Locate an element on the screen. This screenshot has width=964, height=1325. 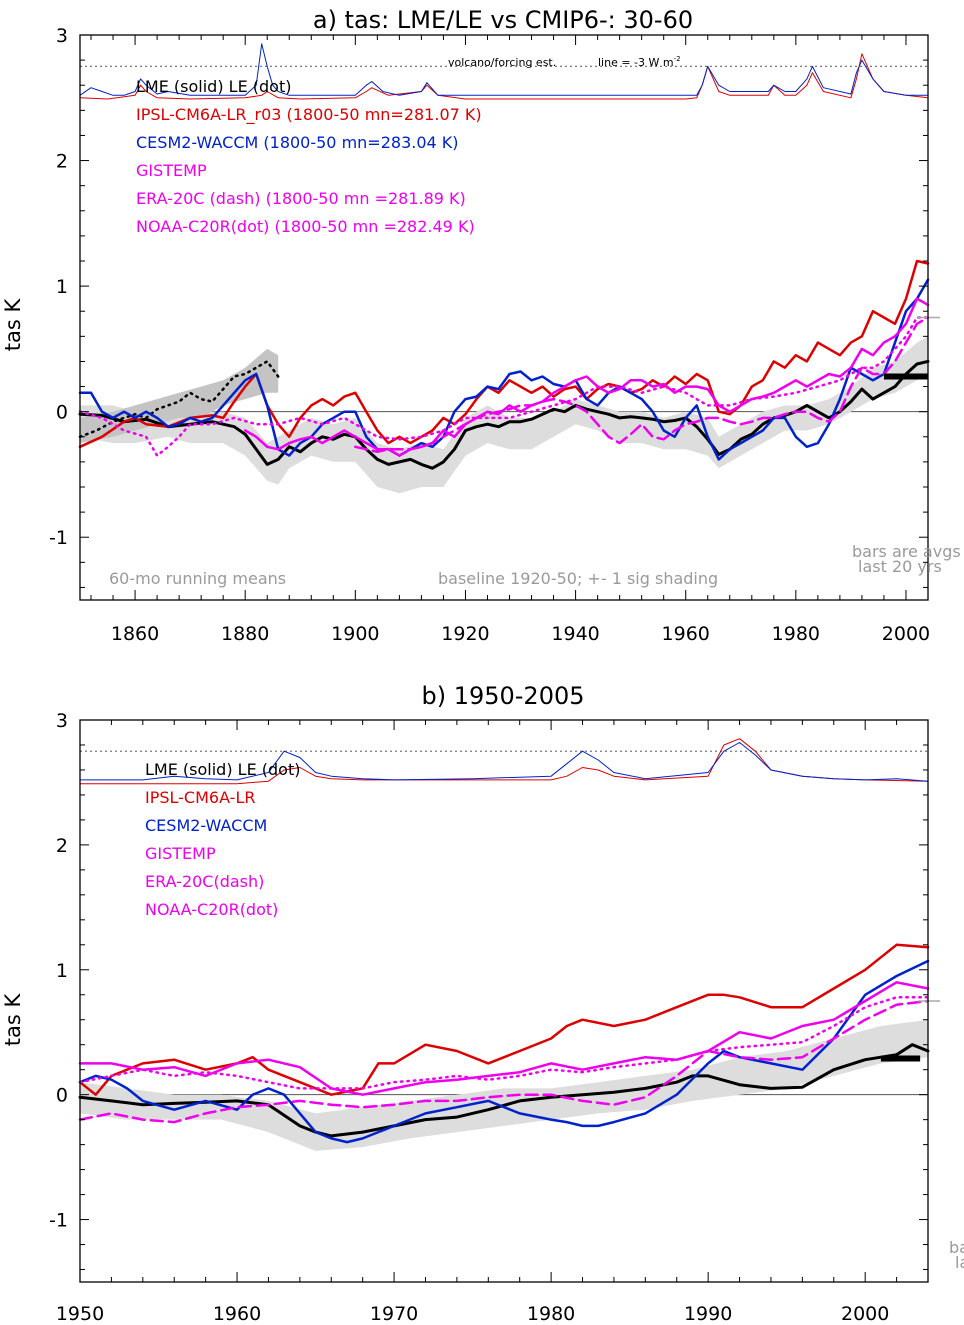
panel-b-ylabel: tas K is located at coordinates (13, 1020).